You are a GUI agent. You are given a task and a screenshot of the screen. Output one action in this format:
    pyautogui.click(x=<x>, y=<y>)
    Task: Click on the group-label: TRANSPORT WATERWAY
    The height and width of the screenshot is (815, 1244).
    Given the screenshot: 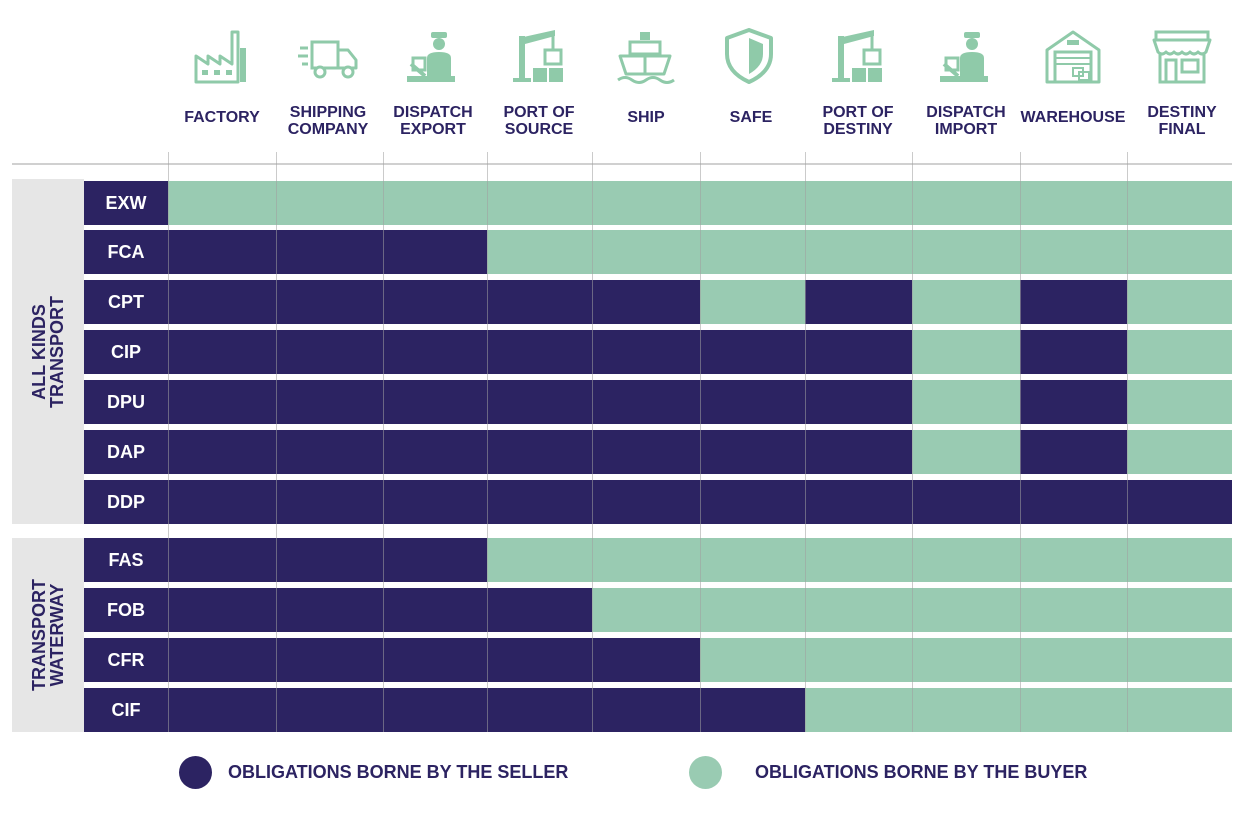 What is the action you would take?
    pyautogui.click(x=48, y=635)
    